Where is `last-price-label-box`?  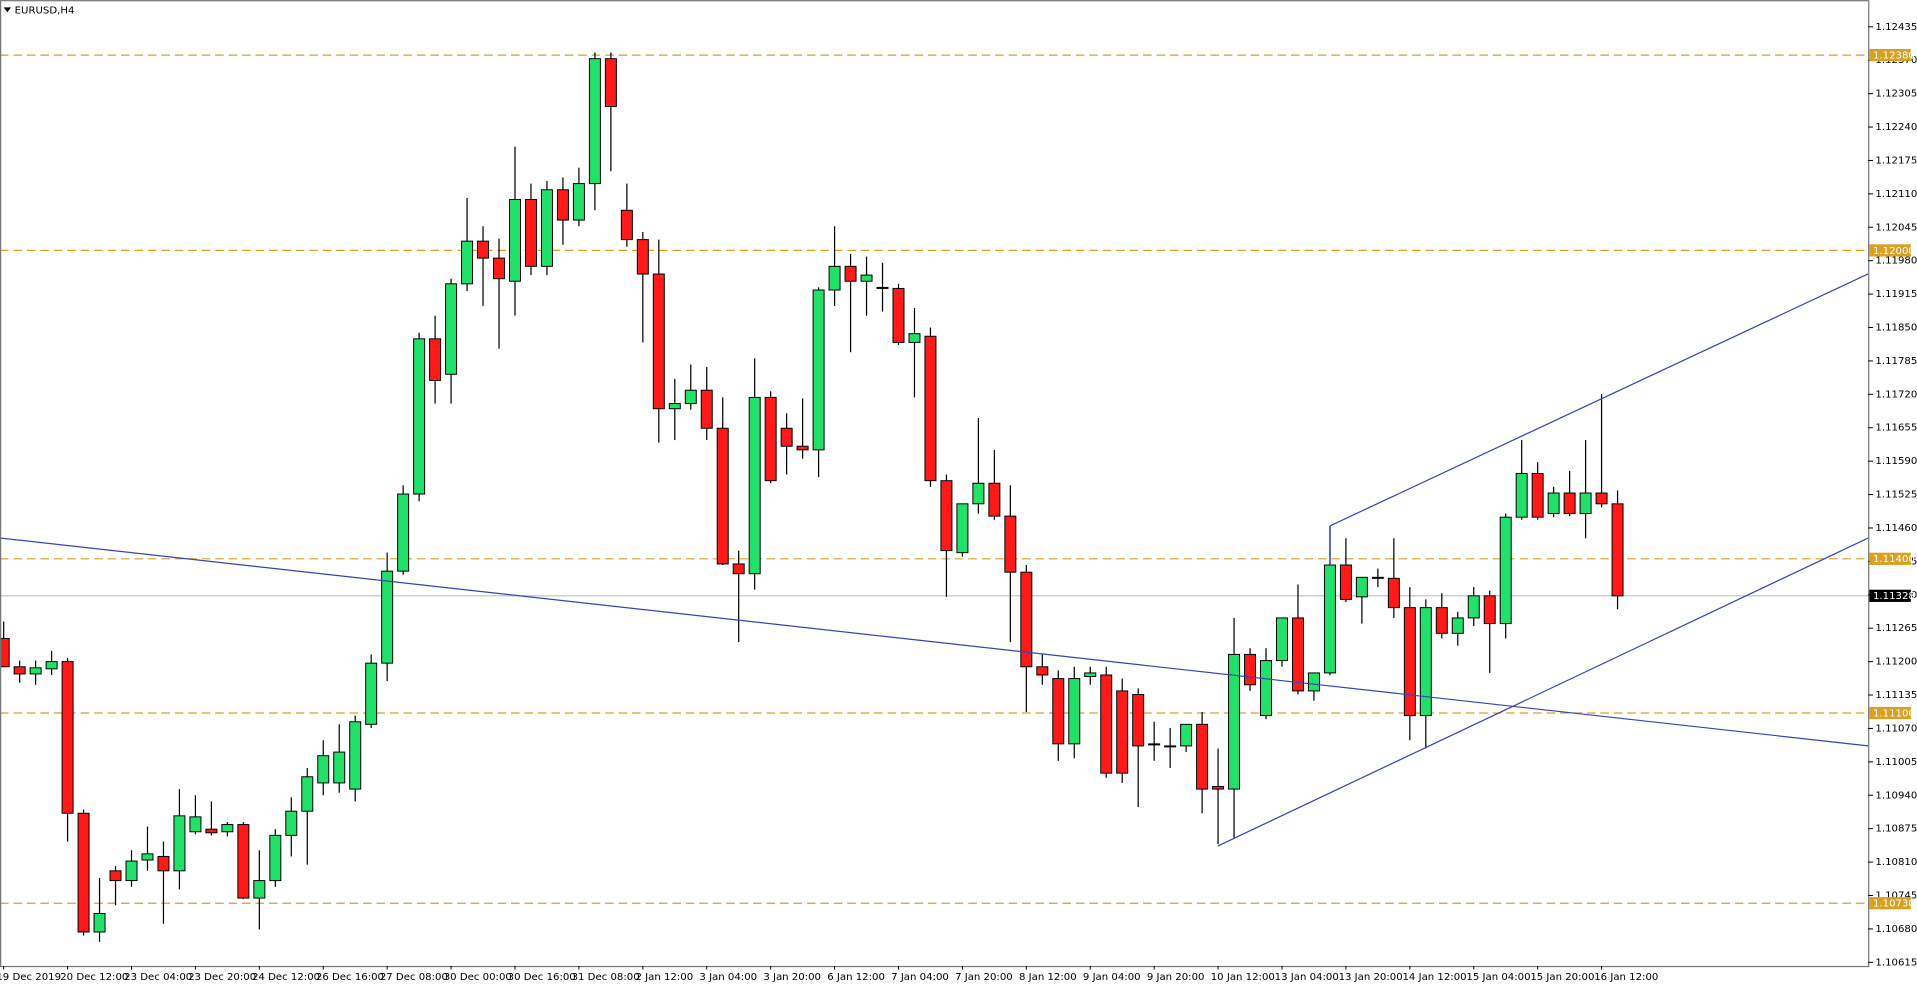
last-price-label-box is located at coordinates (1890, 595).